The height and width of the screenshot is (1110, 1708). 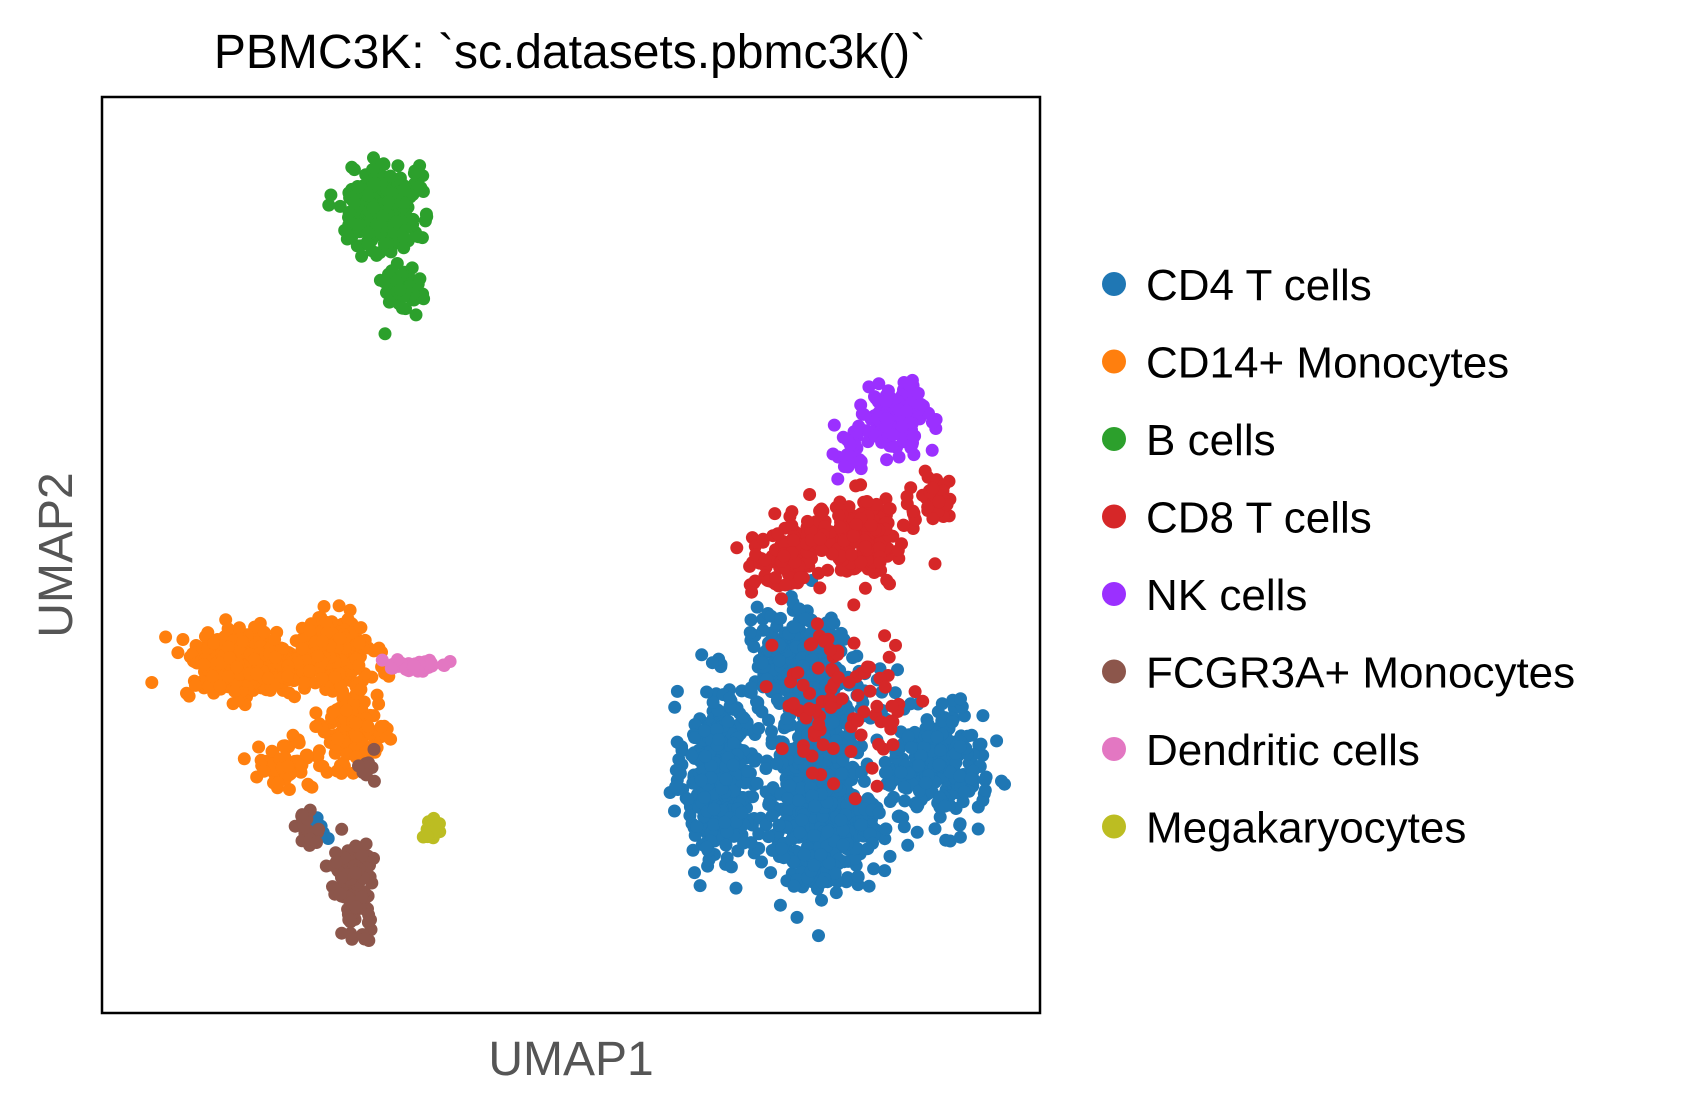 What do you see at coordinates (416, 665) in the screenshot?
I see `series-dendritic-cells` at bounding box center [416, 665].